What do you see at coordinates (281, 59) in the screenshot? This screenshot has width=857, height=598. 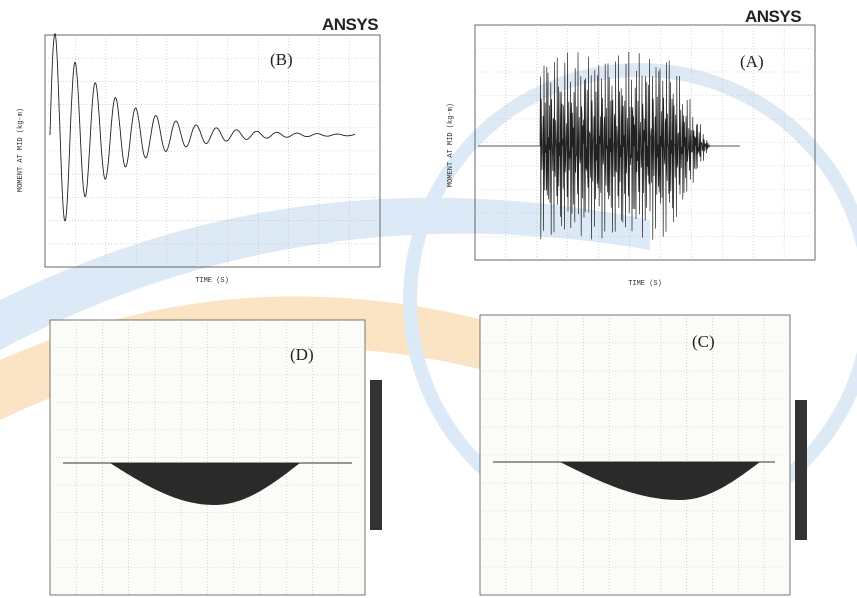 I see `panel-label: (B)` at bounding box center [281, 59].